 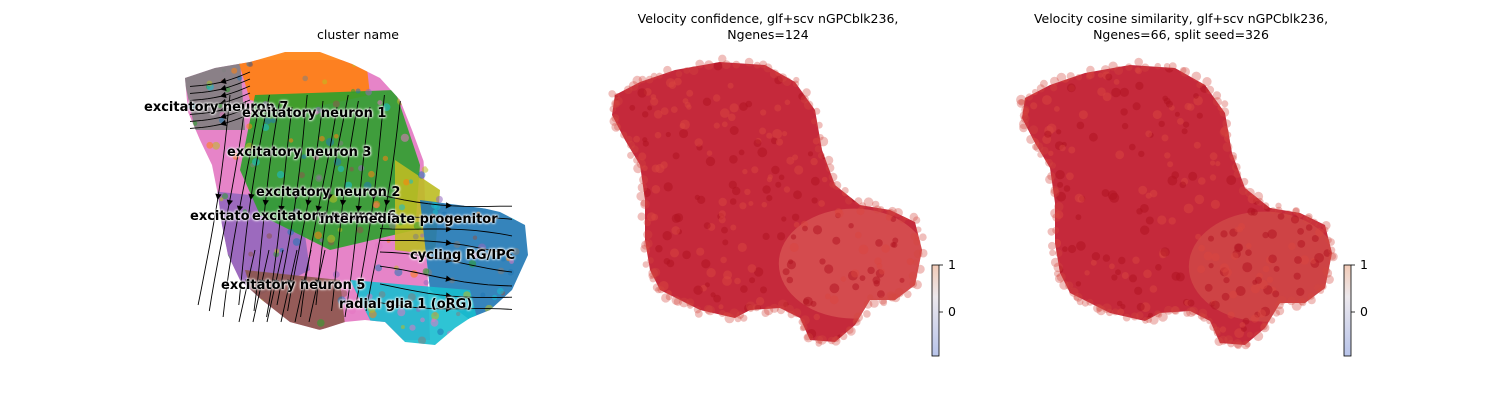 What do you see at coordinates (937, 310) in the screenshot?
I see `panel2-colorbar` at bounding box center [937, 310].